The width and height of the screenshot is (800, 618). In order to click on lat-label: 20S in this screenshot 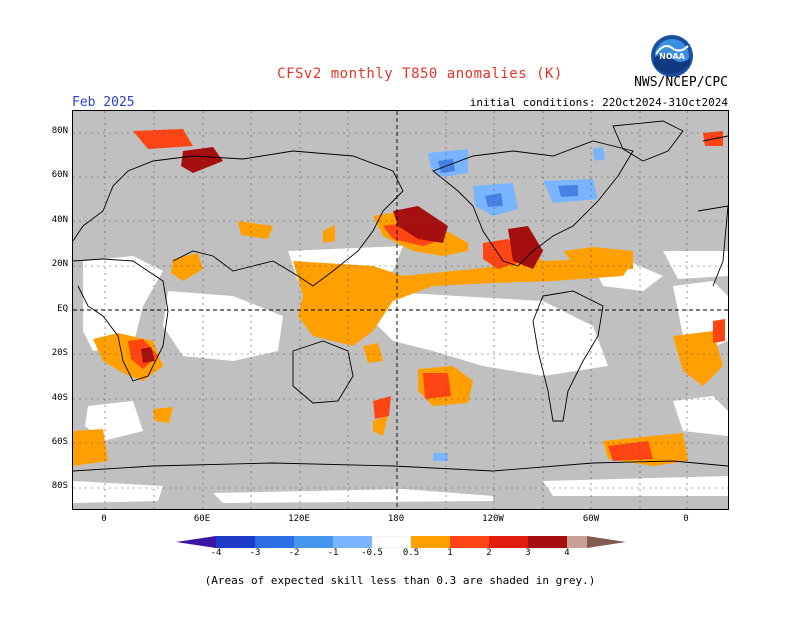, I will do `click(59, 353)`.